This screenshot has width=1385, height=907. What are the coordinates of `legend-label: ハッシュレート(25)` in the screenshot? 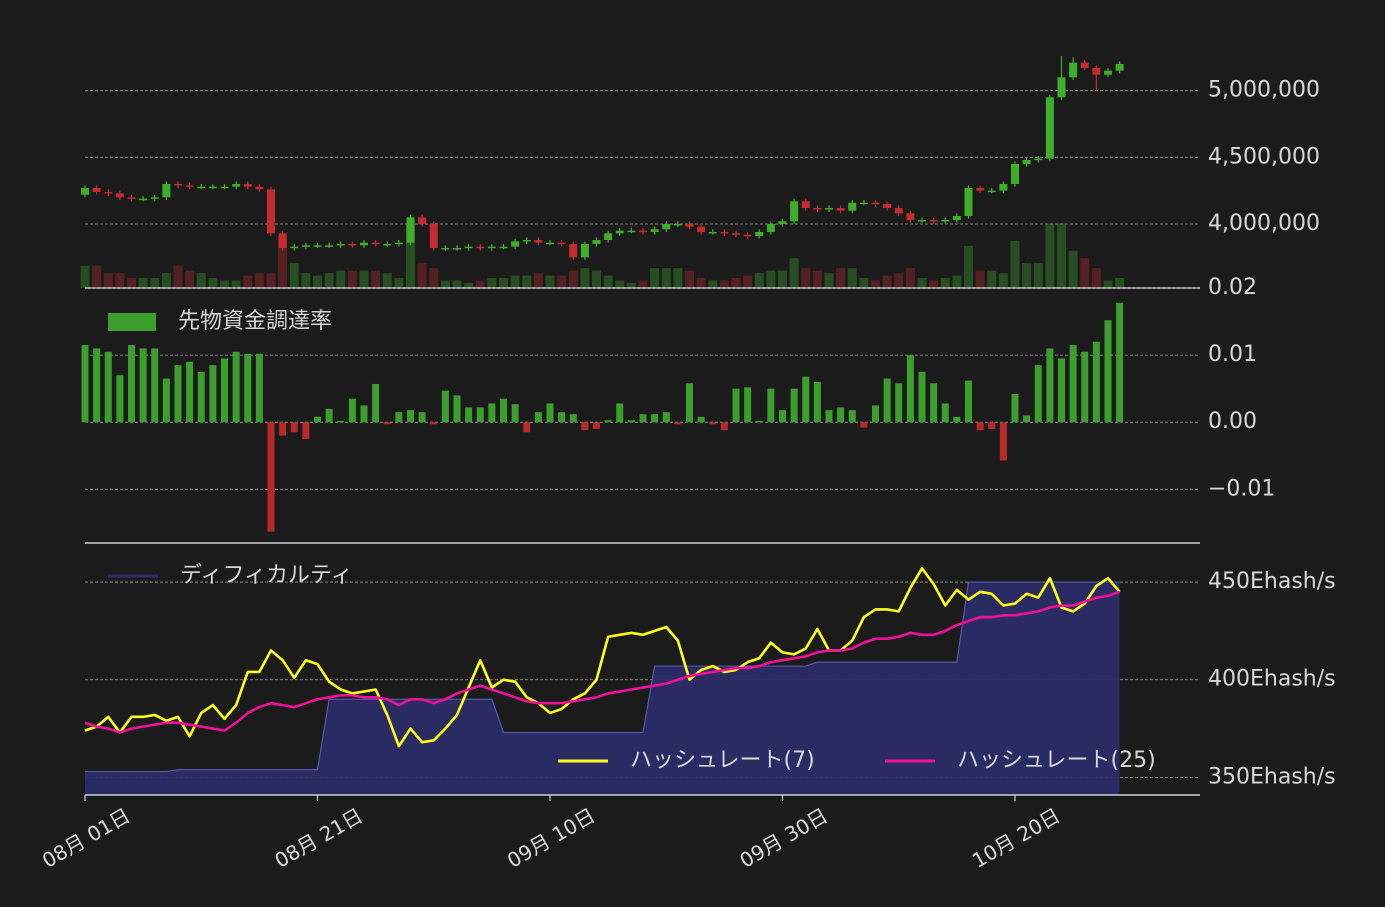 It's located at (1056, 760).